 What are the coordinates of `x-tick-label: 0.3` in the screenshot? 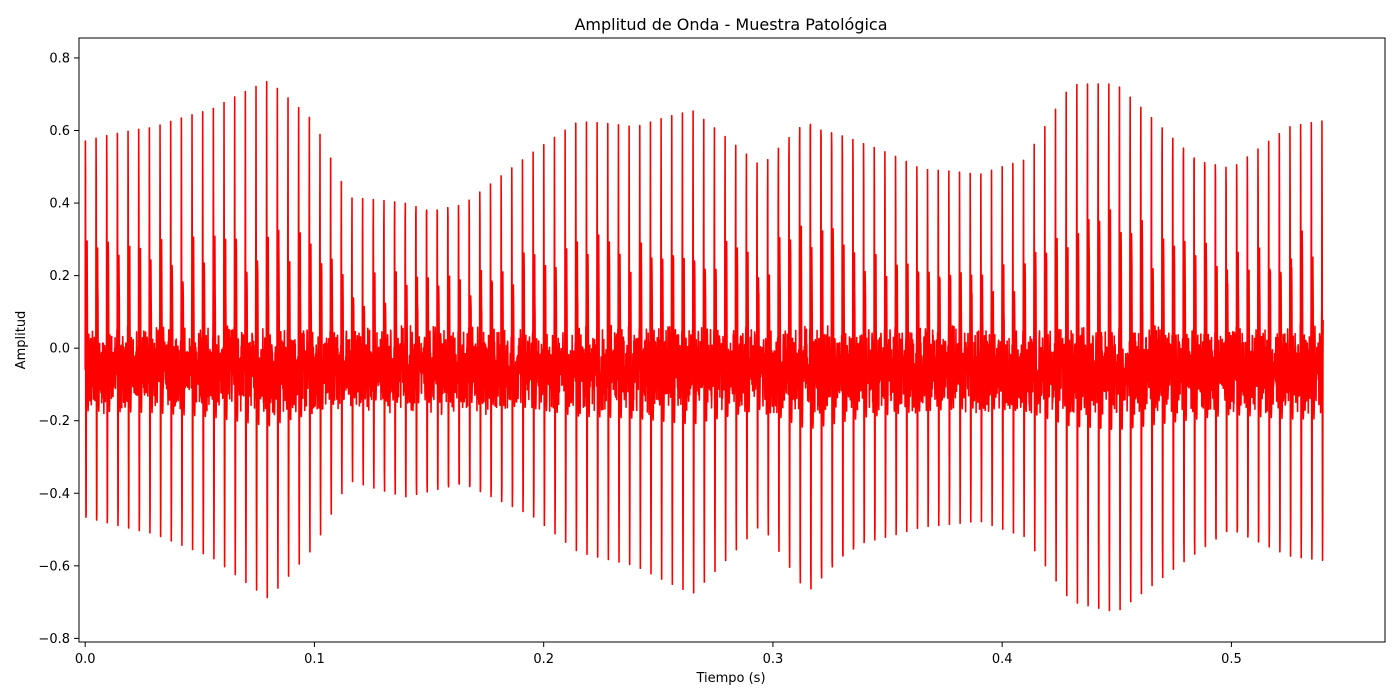 It's located at (773, 659).